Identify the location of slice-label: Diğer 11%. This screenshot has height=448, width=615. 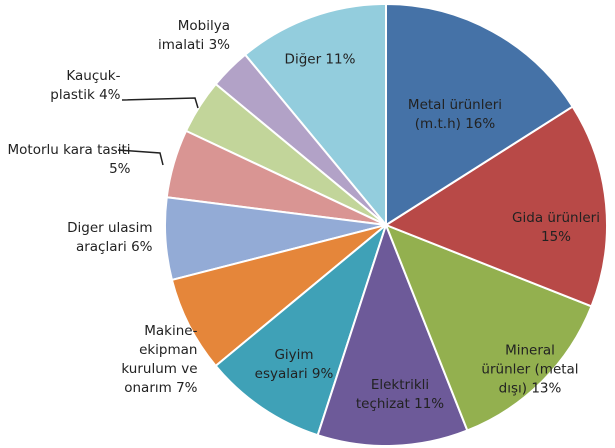
(320, 60).